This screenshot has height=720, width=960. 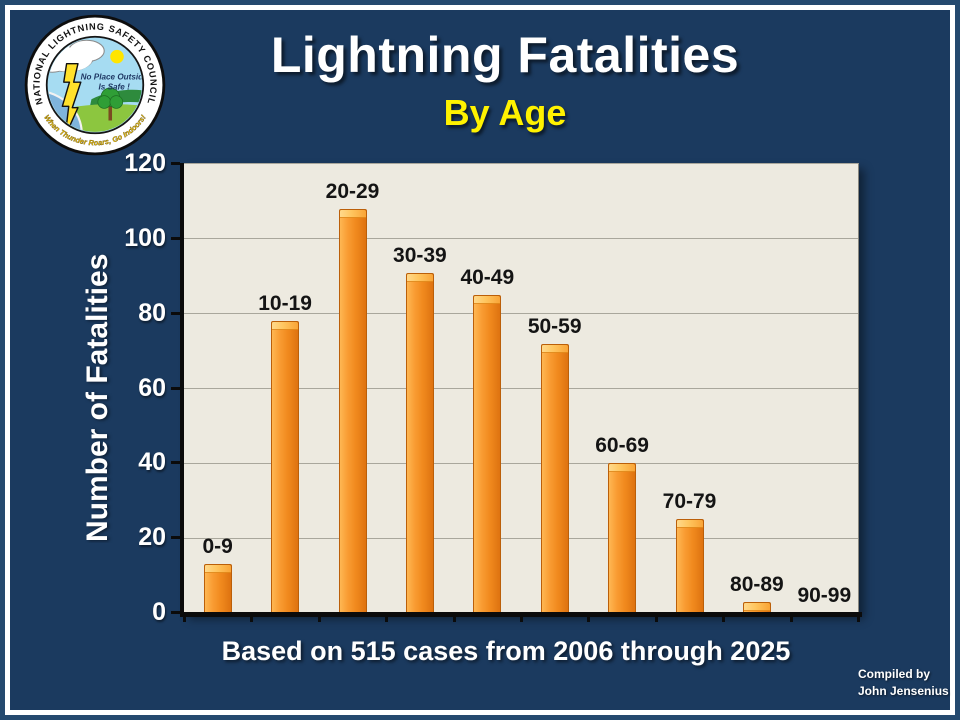 What do you see at coordinates (145, 237) in the screenshot?
I see `y-tick-label: 100` at bounding box center [145, 237].